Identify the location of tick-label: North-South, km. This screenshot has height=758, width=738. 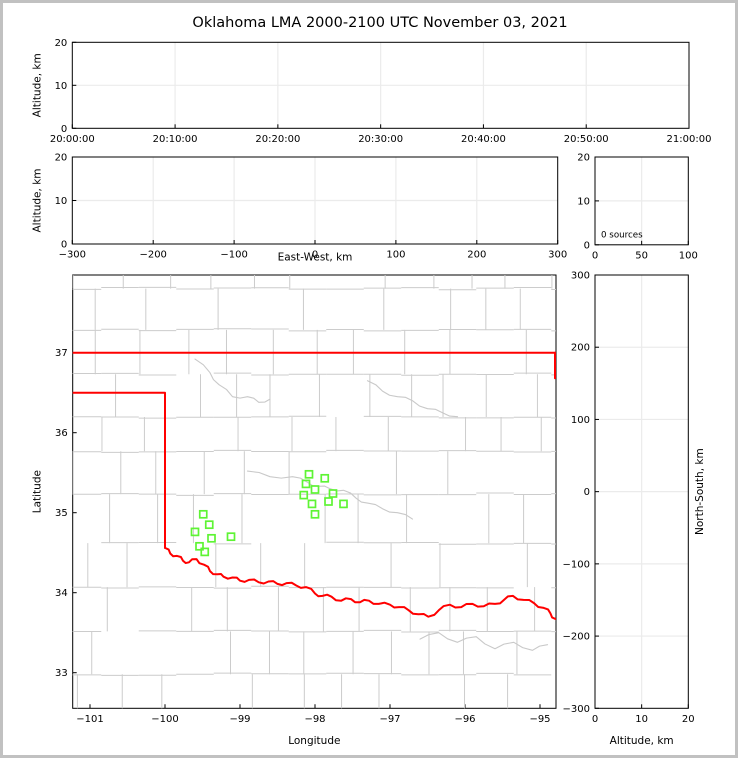
(700, 491).